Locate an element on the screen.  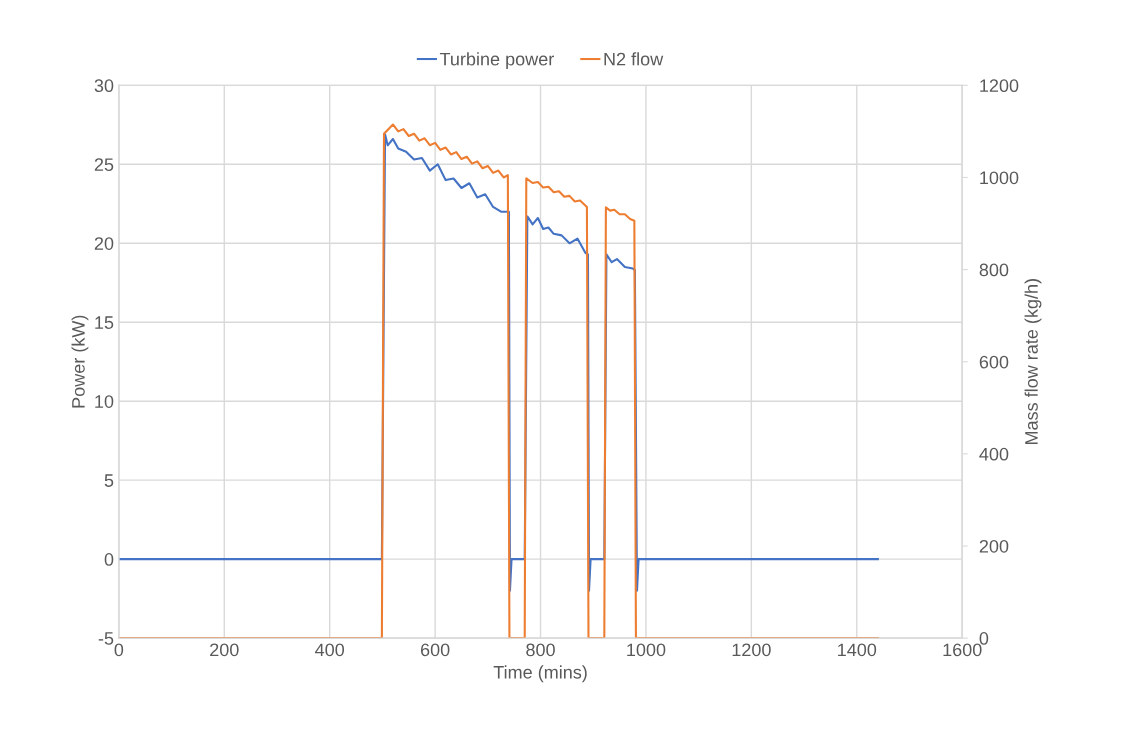
x-tick-label: 200 is located at coordinates (224, 650).